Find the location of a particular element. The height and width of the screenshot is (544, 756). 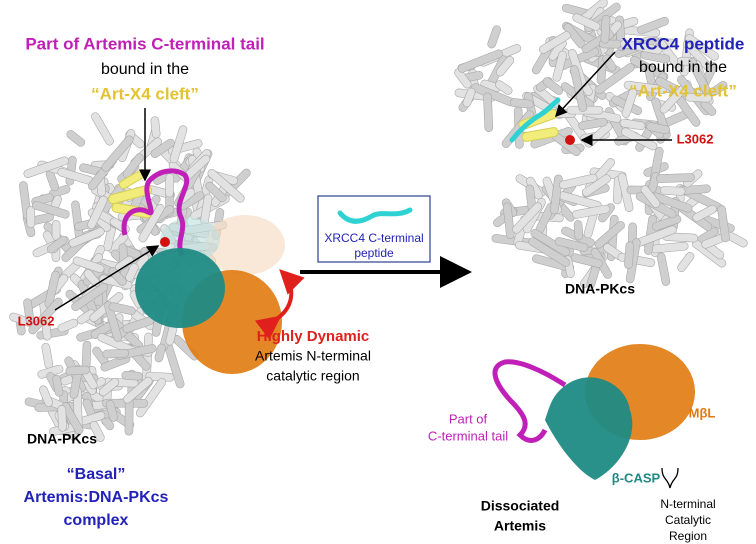

label: XRCC4 C-terminal is located at coordinates (373, 238).